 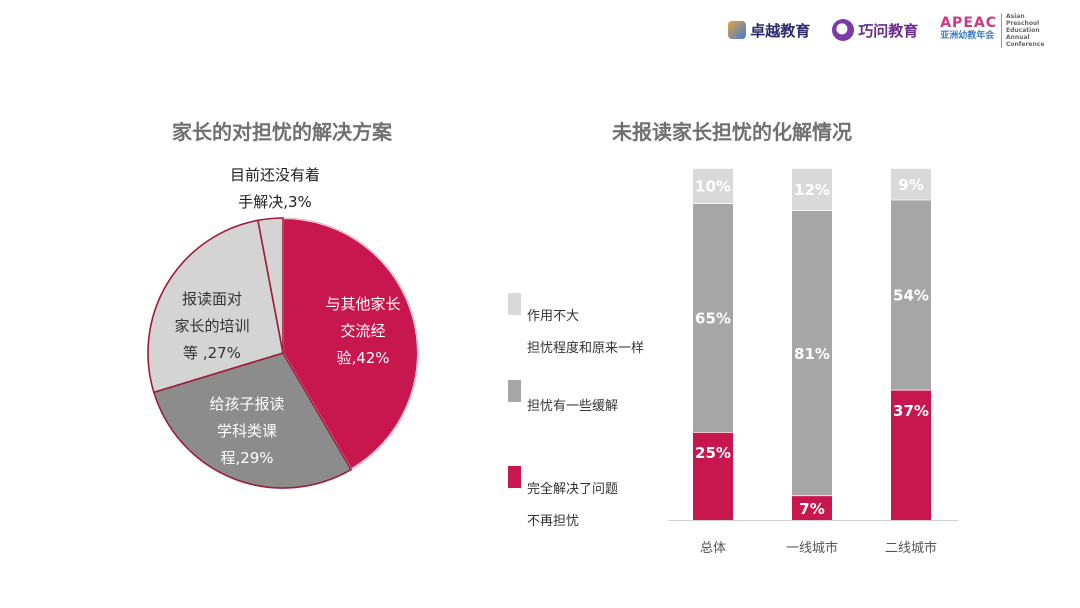 I want to click on x-tick-label-overall: 总体, so click(x=713, y=548).